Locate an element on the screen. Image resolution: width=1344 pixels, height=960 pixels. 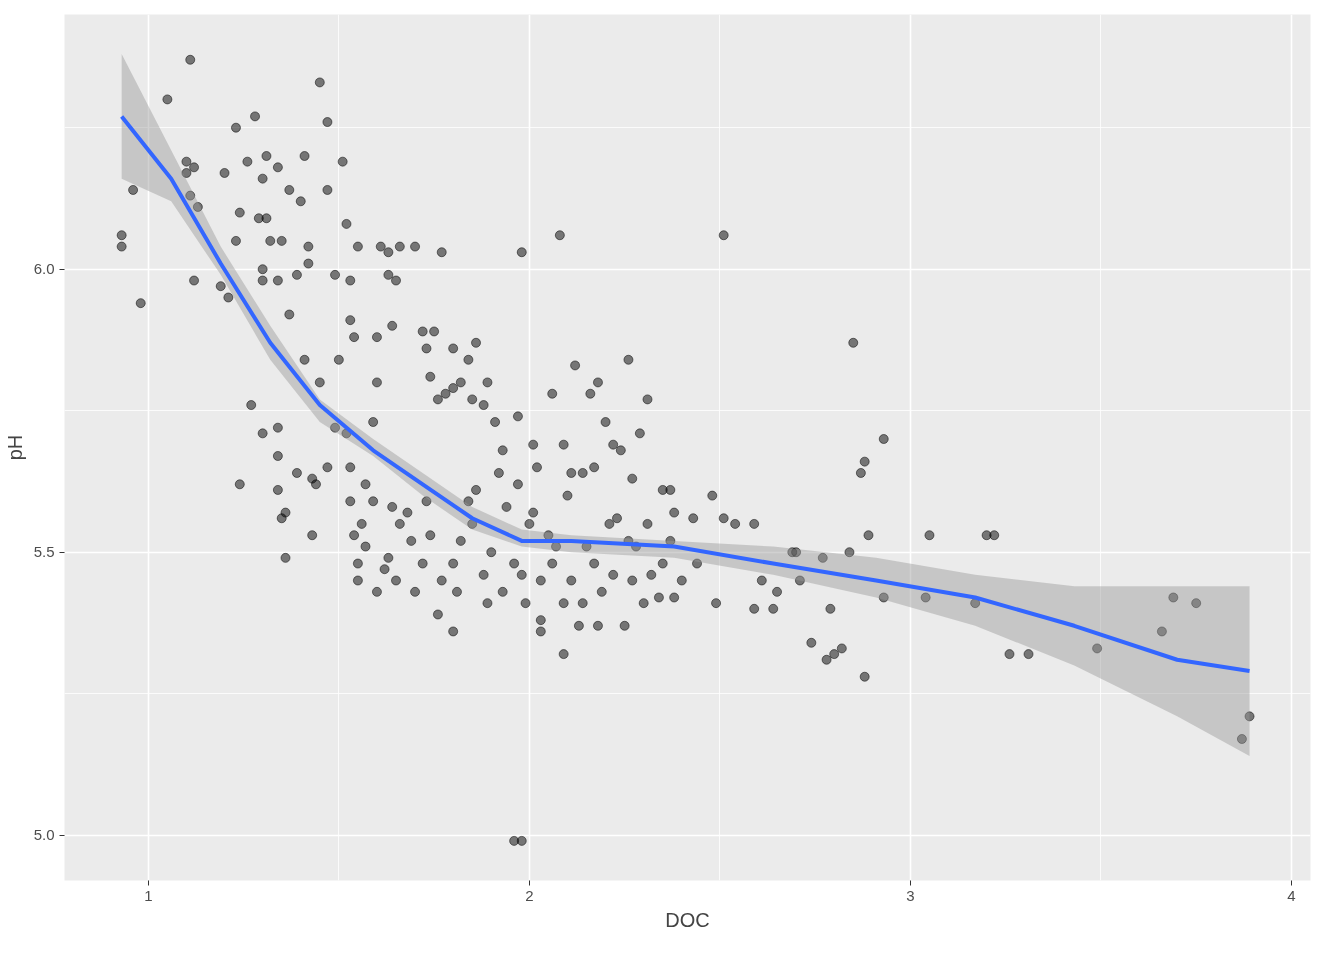
x-tick-label: 1 is located at coordinates (148, 895).